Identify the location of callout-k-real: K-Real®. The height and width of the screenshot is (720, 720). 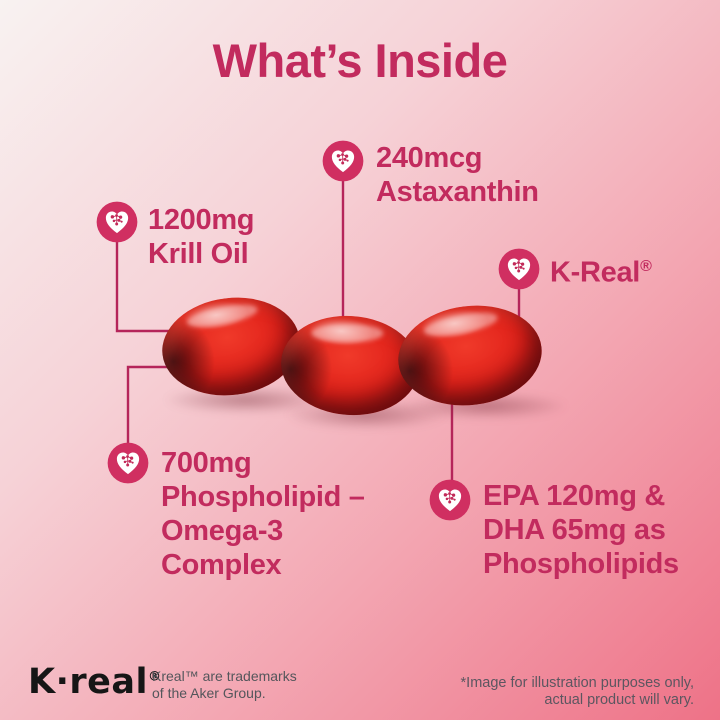
(601, 270).